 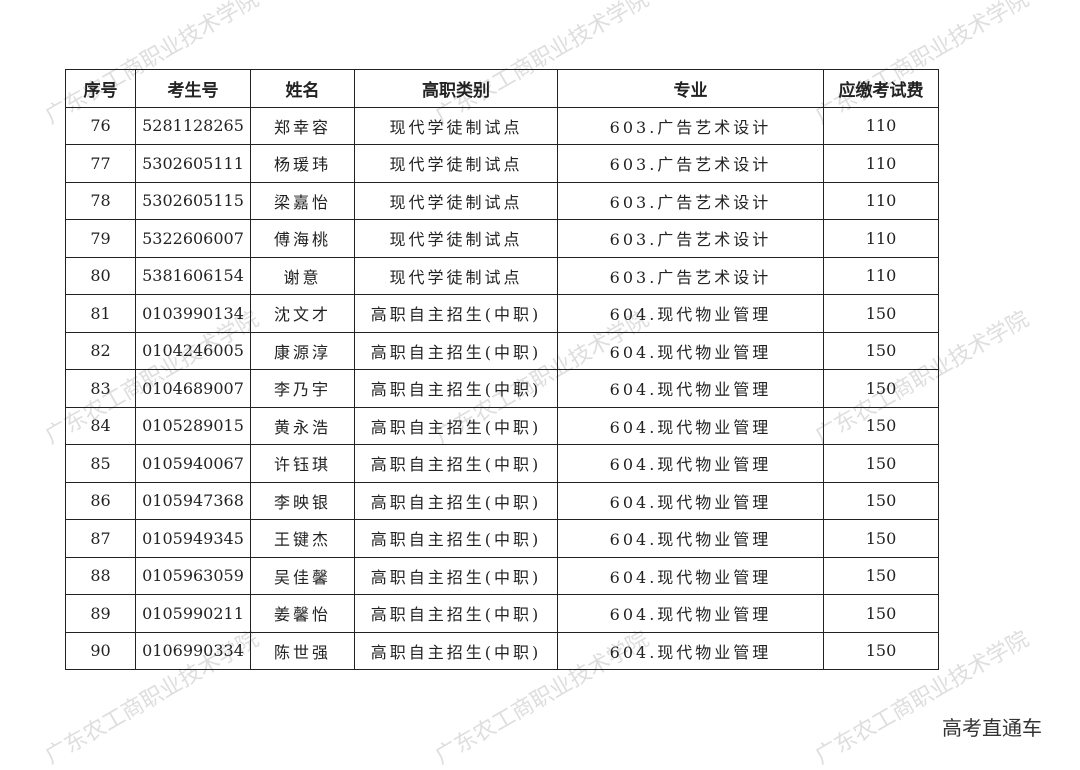 I want to click on brand-logo-text: 高考直通车, so click(x=992, y=728).